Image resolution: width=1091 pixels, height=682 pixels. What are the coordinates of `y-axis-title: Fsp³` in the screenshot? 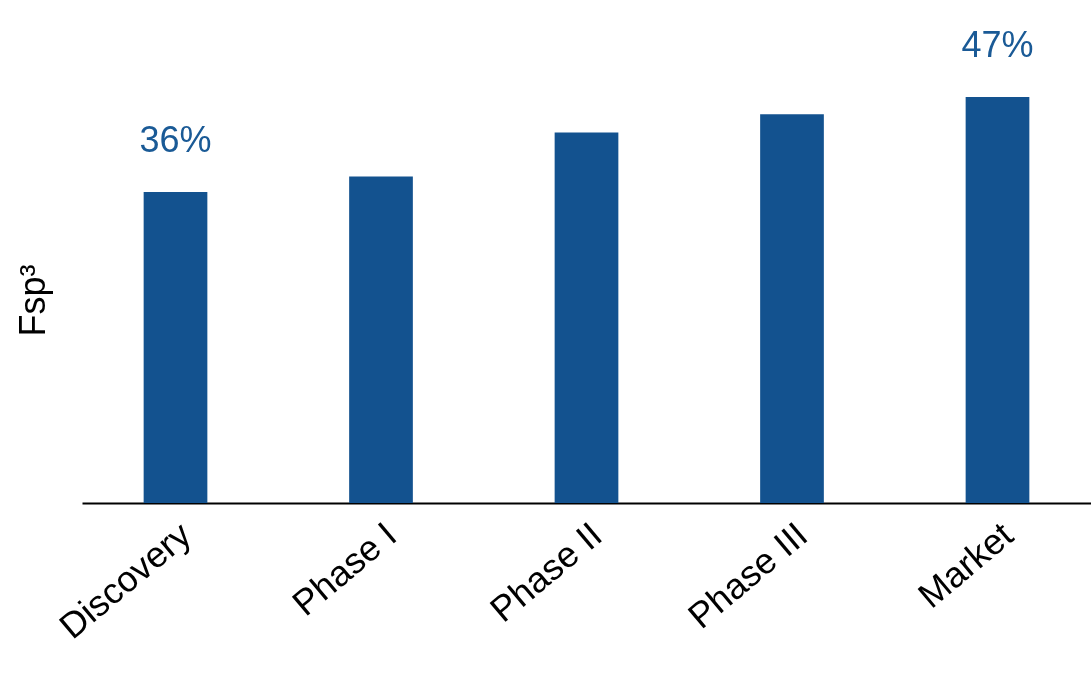 It's located at (32, 300).